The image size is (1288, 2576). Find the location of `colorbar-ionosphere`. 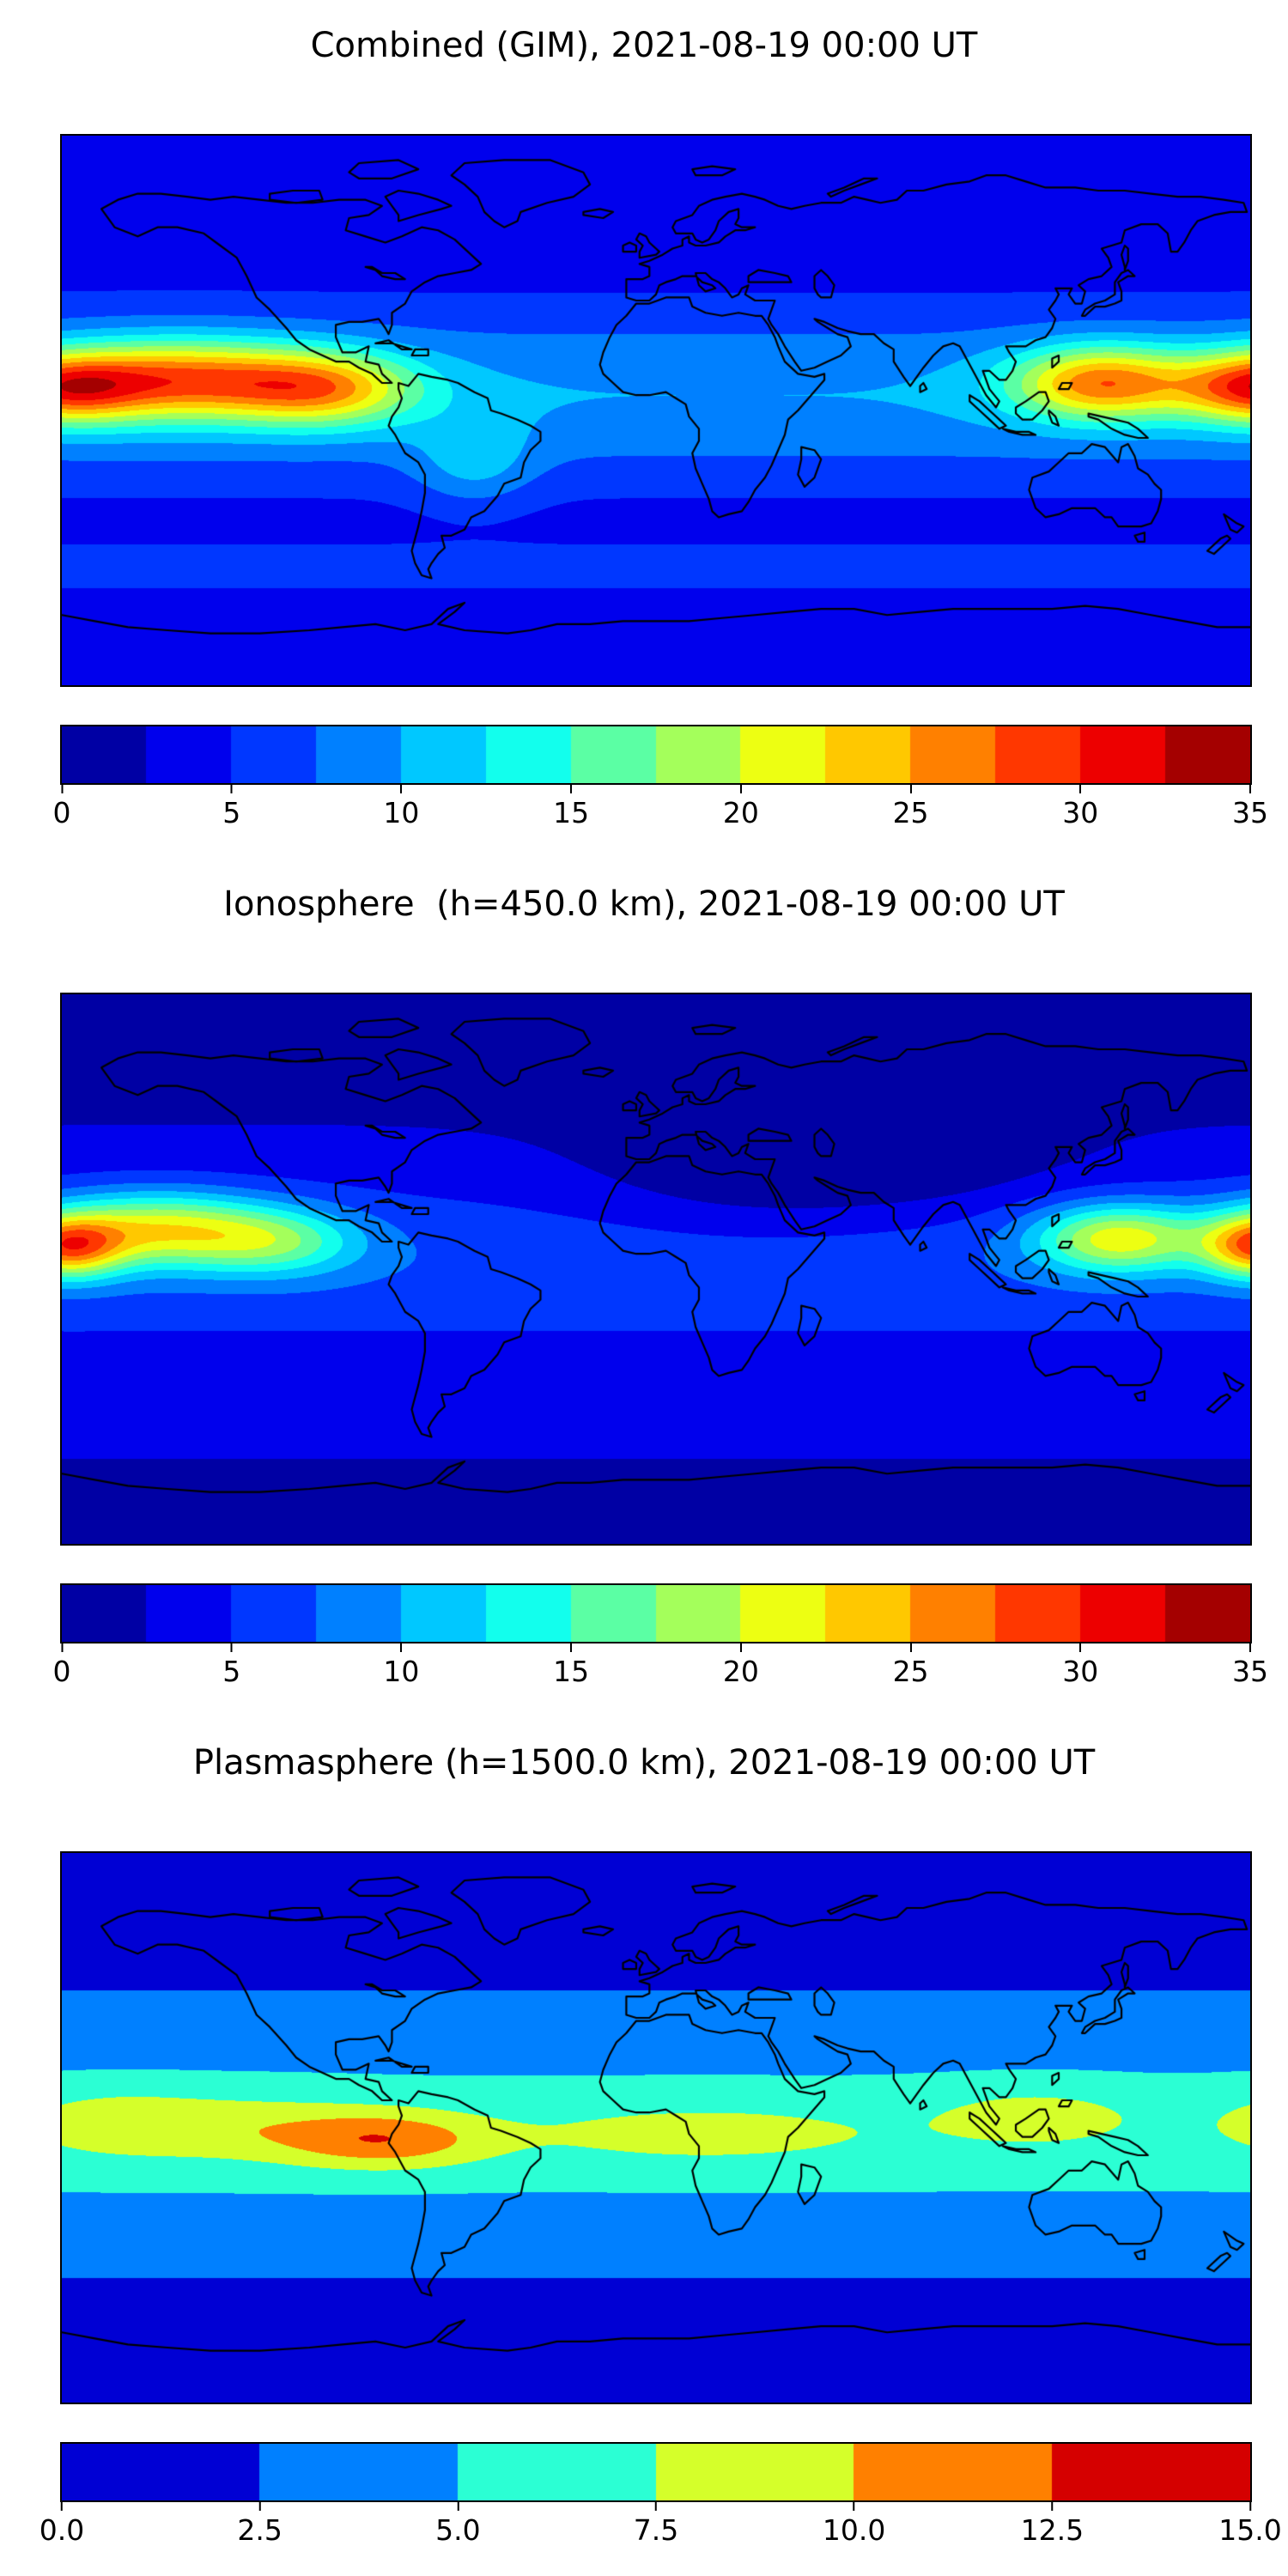

colorbar-ionosphere is located at coordinates (656, 1613).